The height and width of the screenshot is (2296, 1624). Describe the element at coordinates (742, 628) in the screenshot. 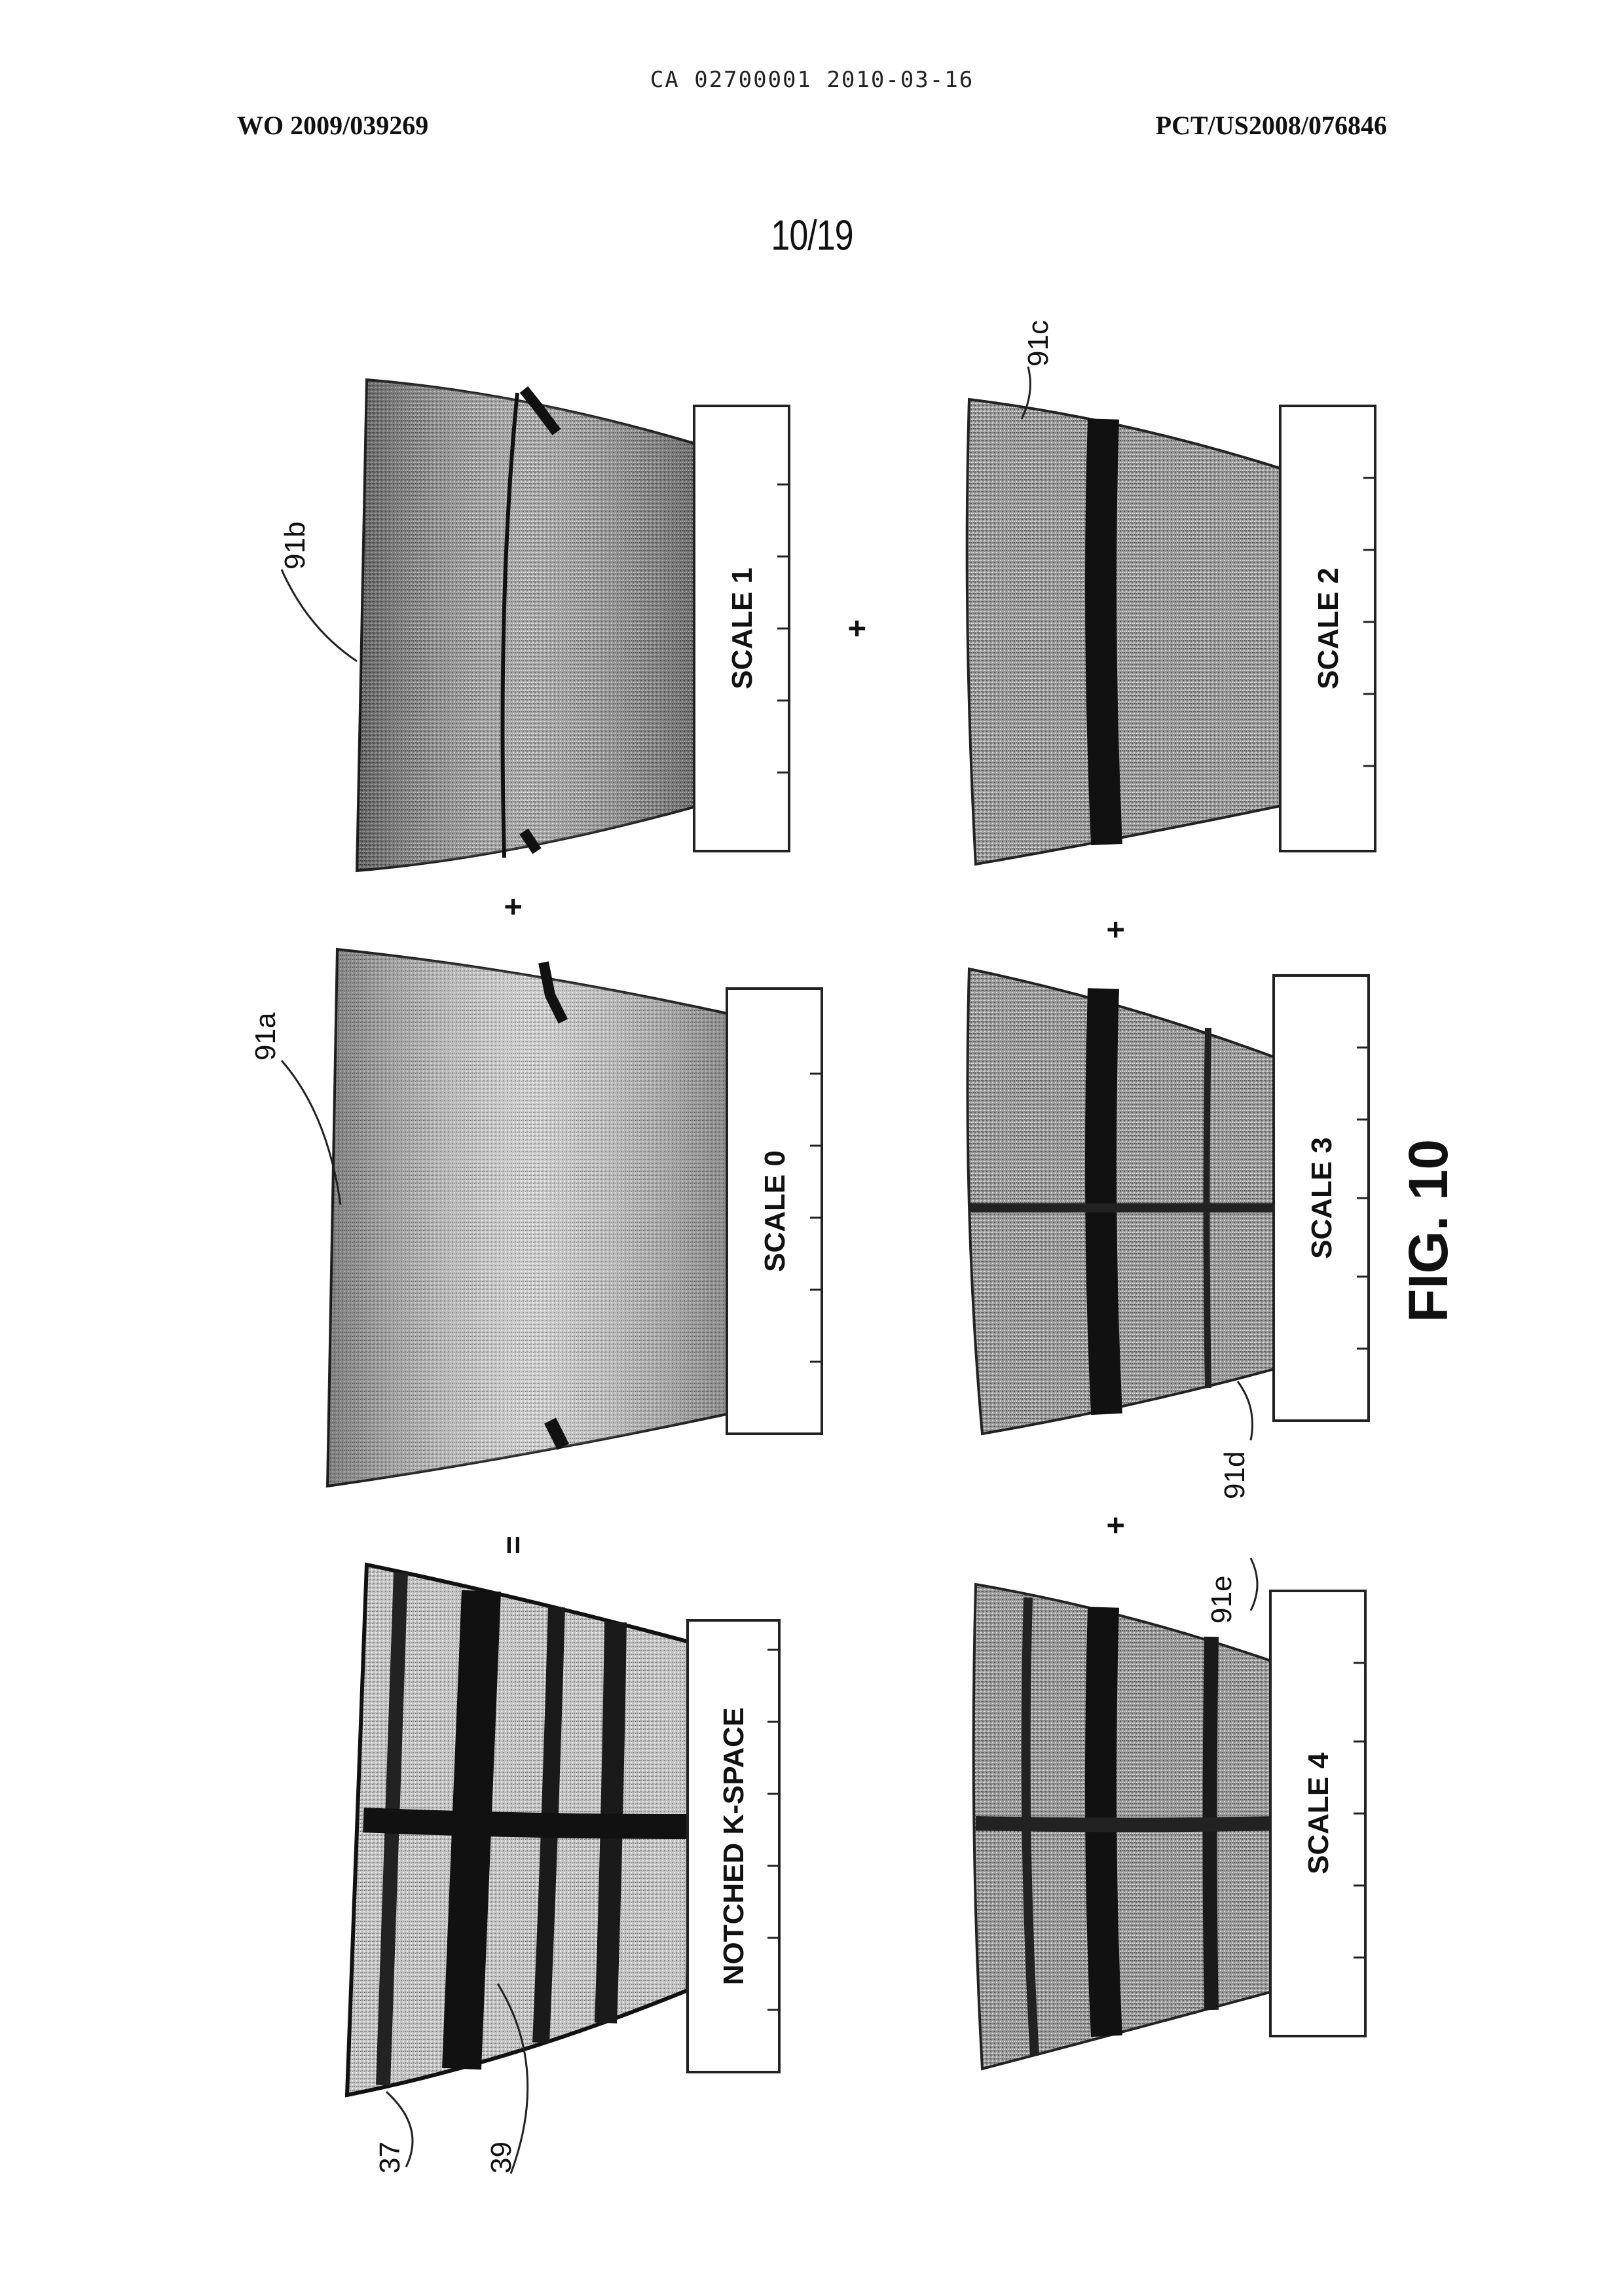

I see `panel-label-scale-1: SCALE 1` at that location.